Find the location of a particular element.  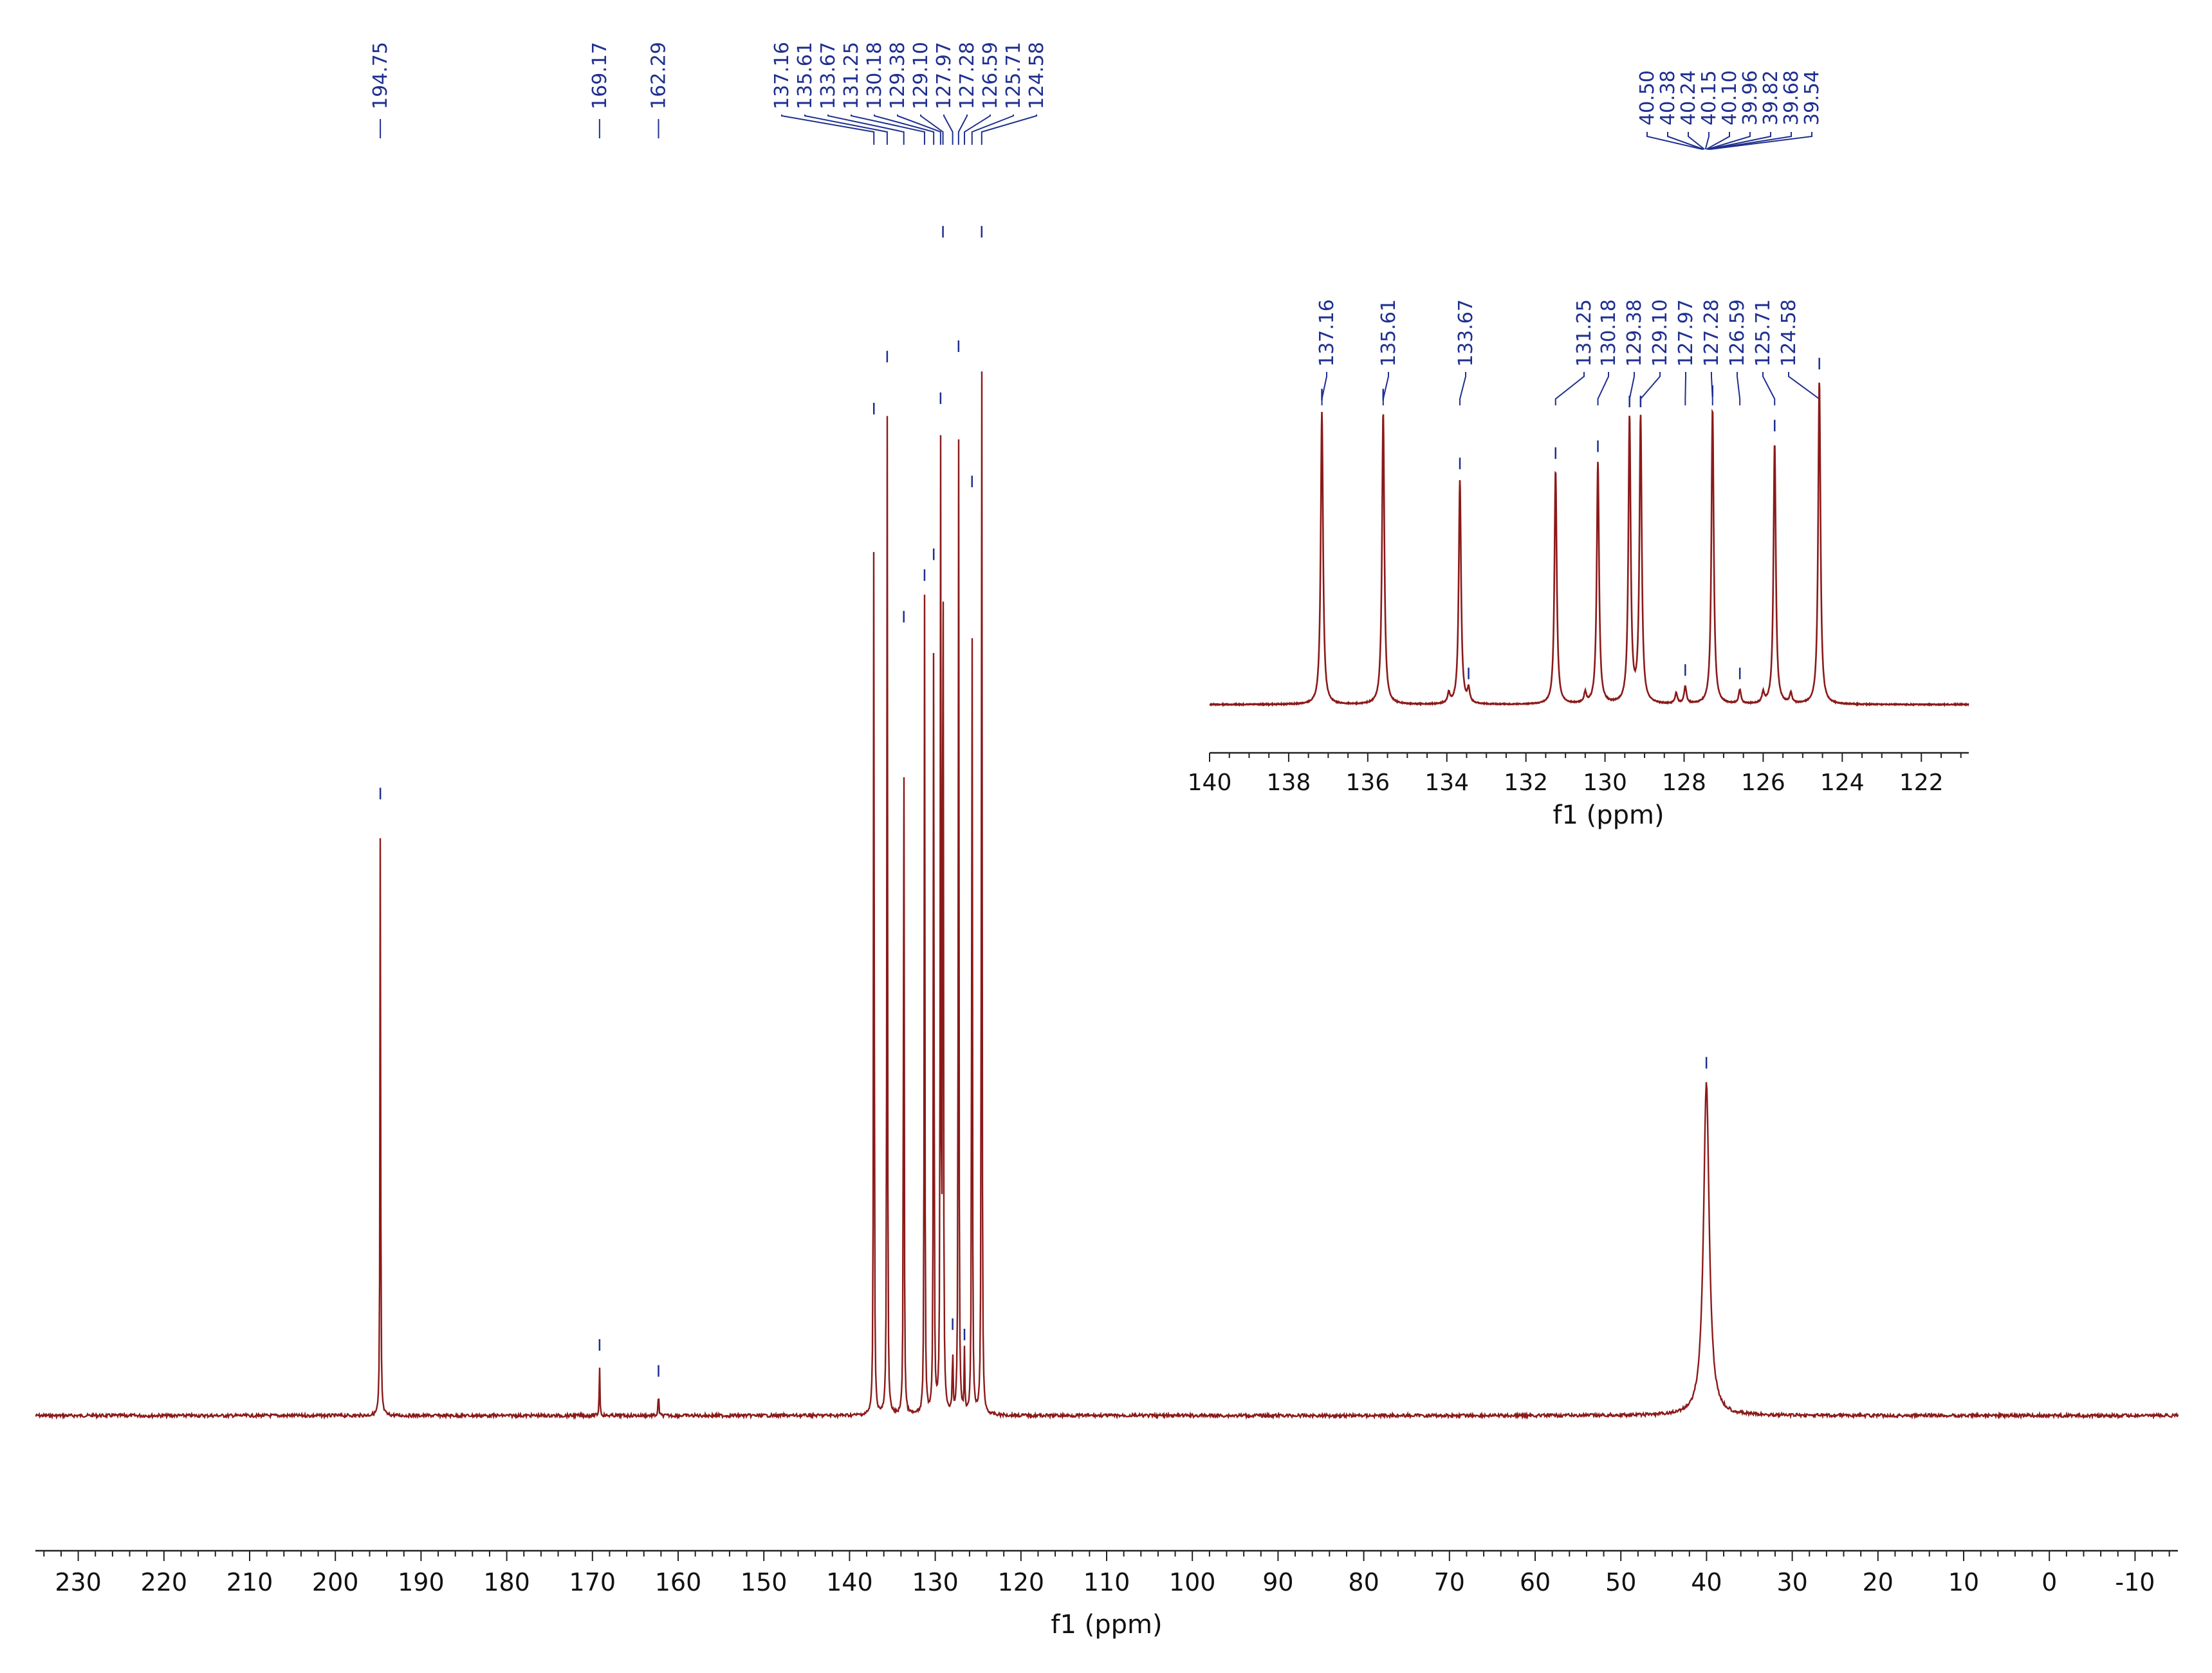

main-tick-label: 190 is located at coordinates (421, 1582).